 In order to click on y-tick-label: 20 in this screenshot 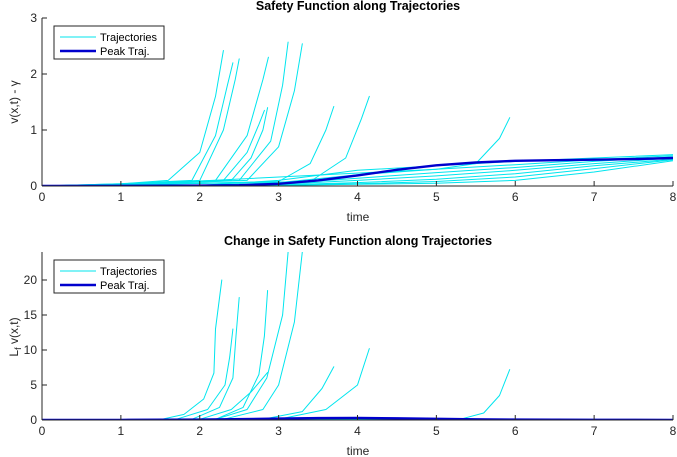, I will do `click(31, 280)`.